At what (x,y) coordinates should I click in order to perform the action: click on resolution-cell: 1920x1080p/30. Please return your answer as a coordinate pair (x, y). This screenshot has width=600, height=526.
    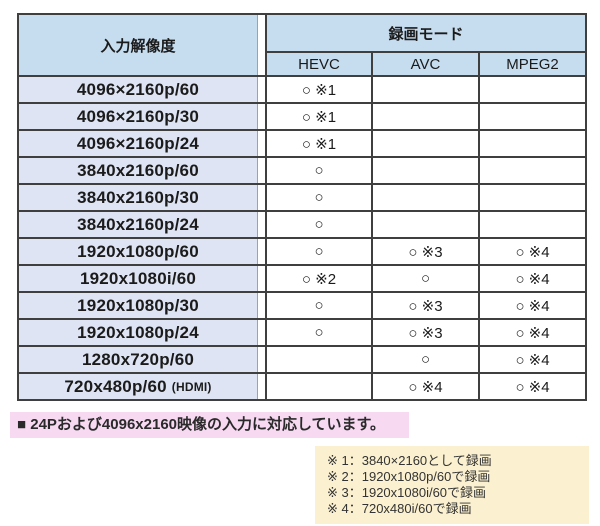
    Looking at the image, I should click on (142, 305).